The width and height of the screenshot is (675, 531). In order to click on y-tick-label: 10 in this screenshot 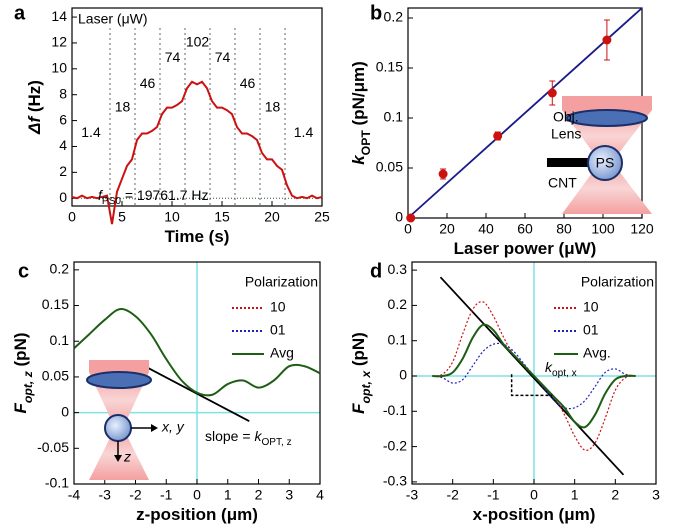, I will do `click(59, 68)`.